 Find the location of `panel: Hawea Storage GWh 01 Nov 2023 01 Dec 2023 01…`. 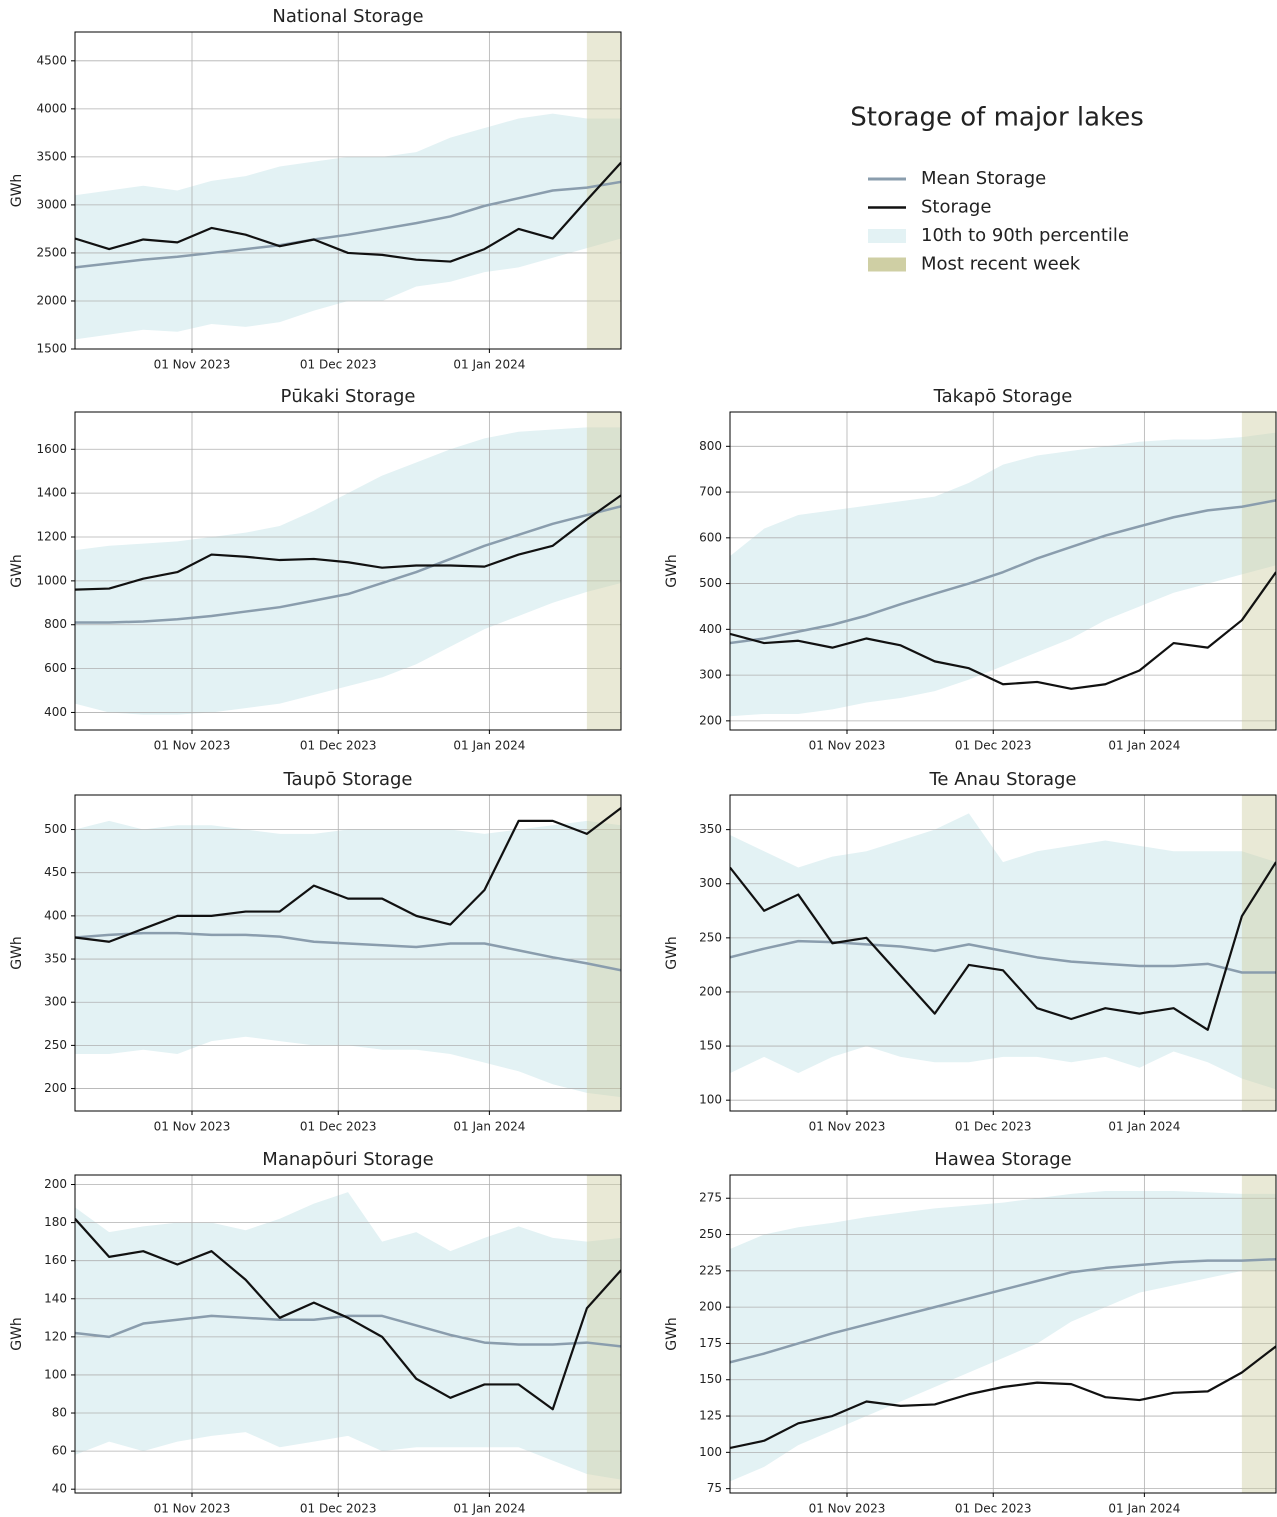

panel: Hawea Storage GWh 01 Nov 2023 01 Dec 2023 01… is located at coordinates (970, 1332).